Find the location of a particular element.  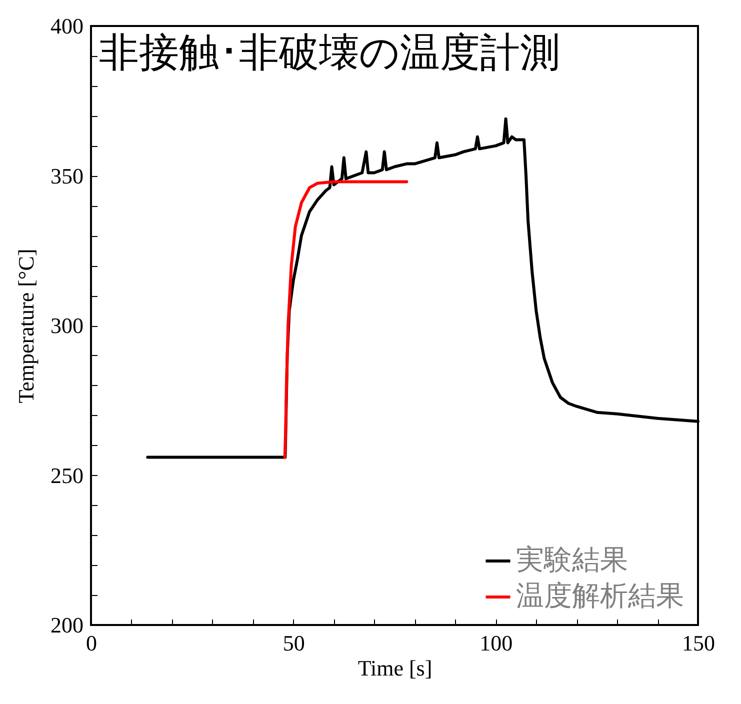

y-tick-label: 200 is located at coordinates (67, 625).